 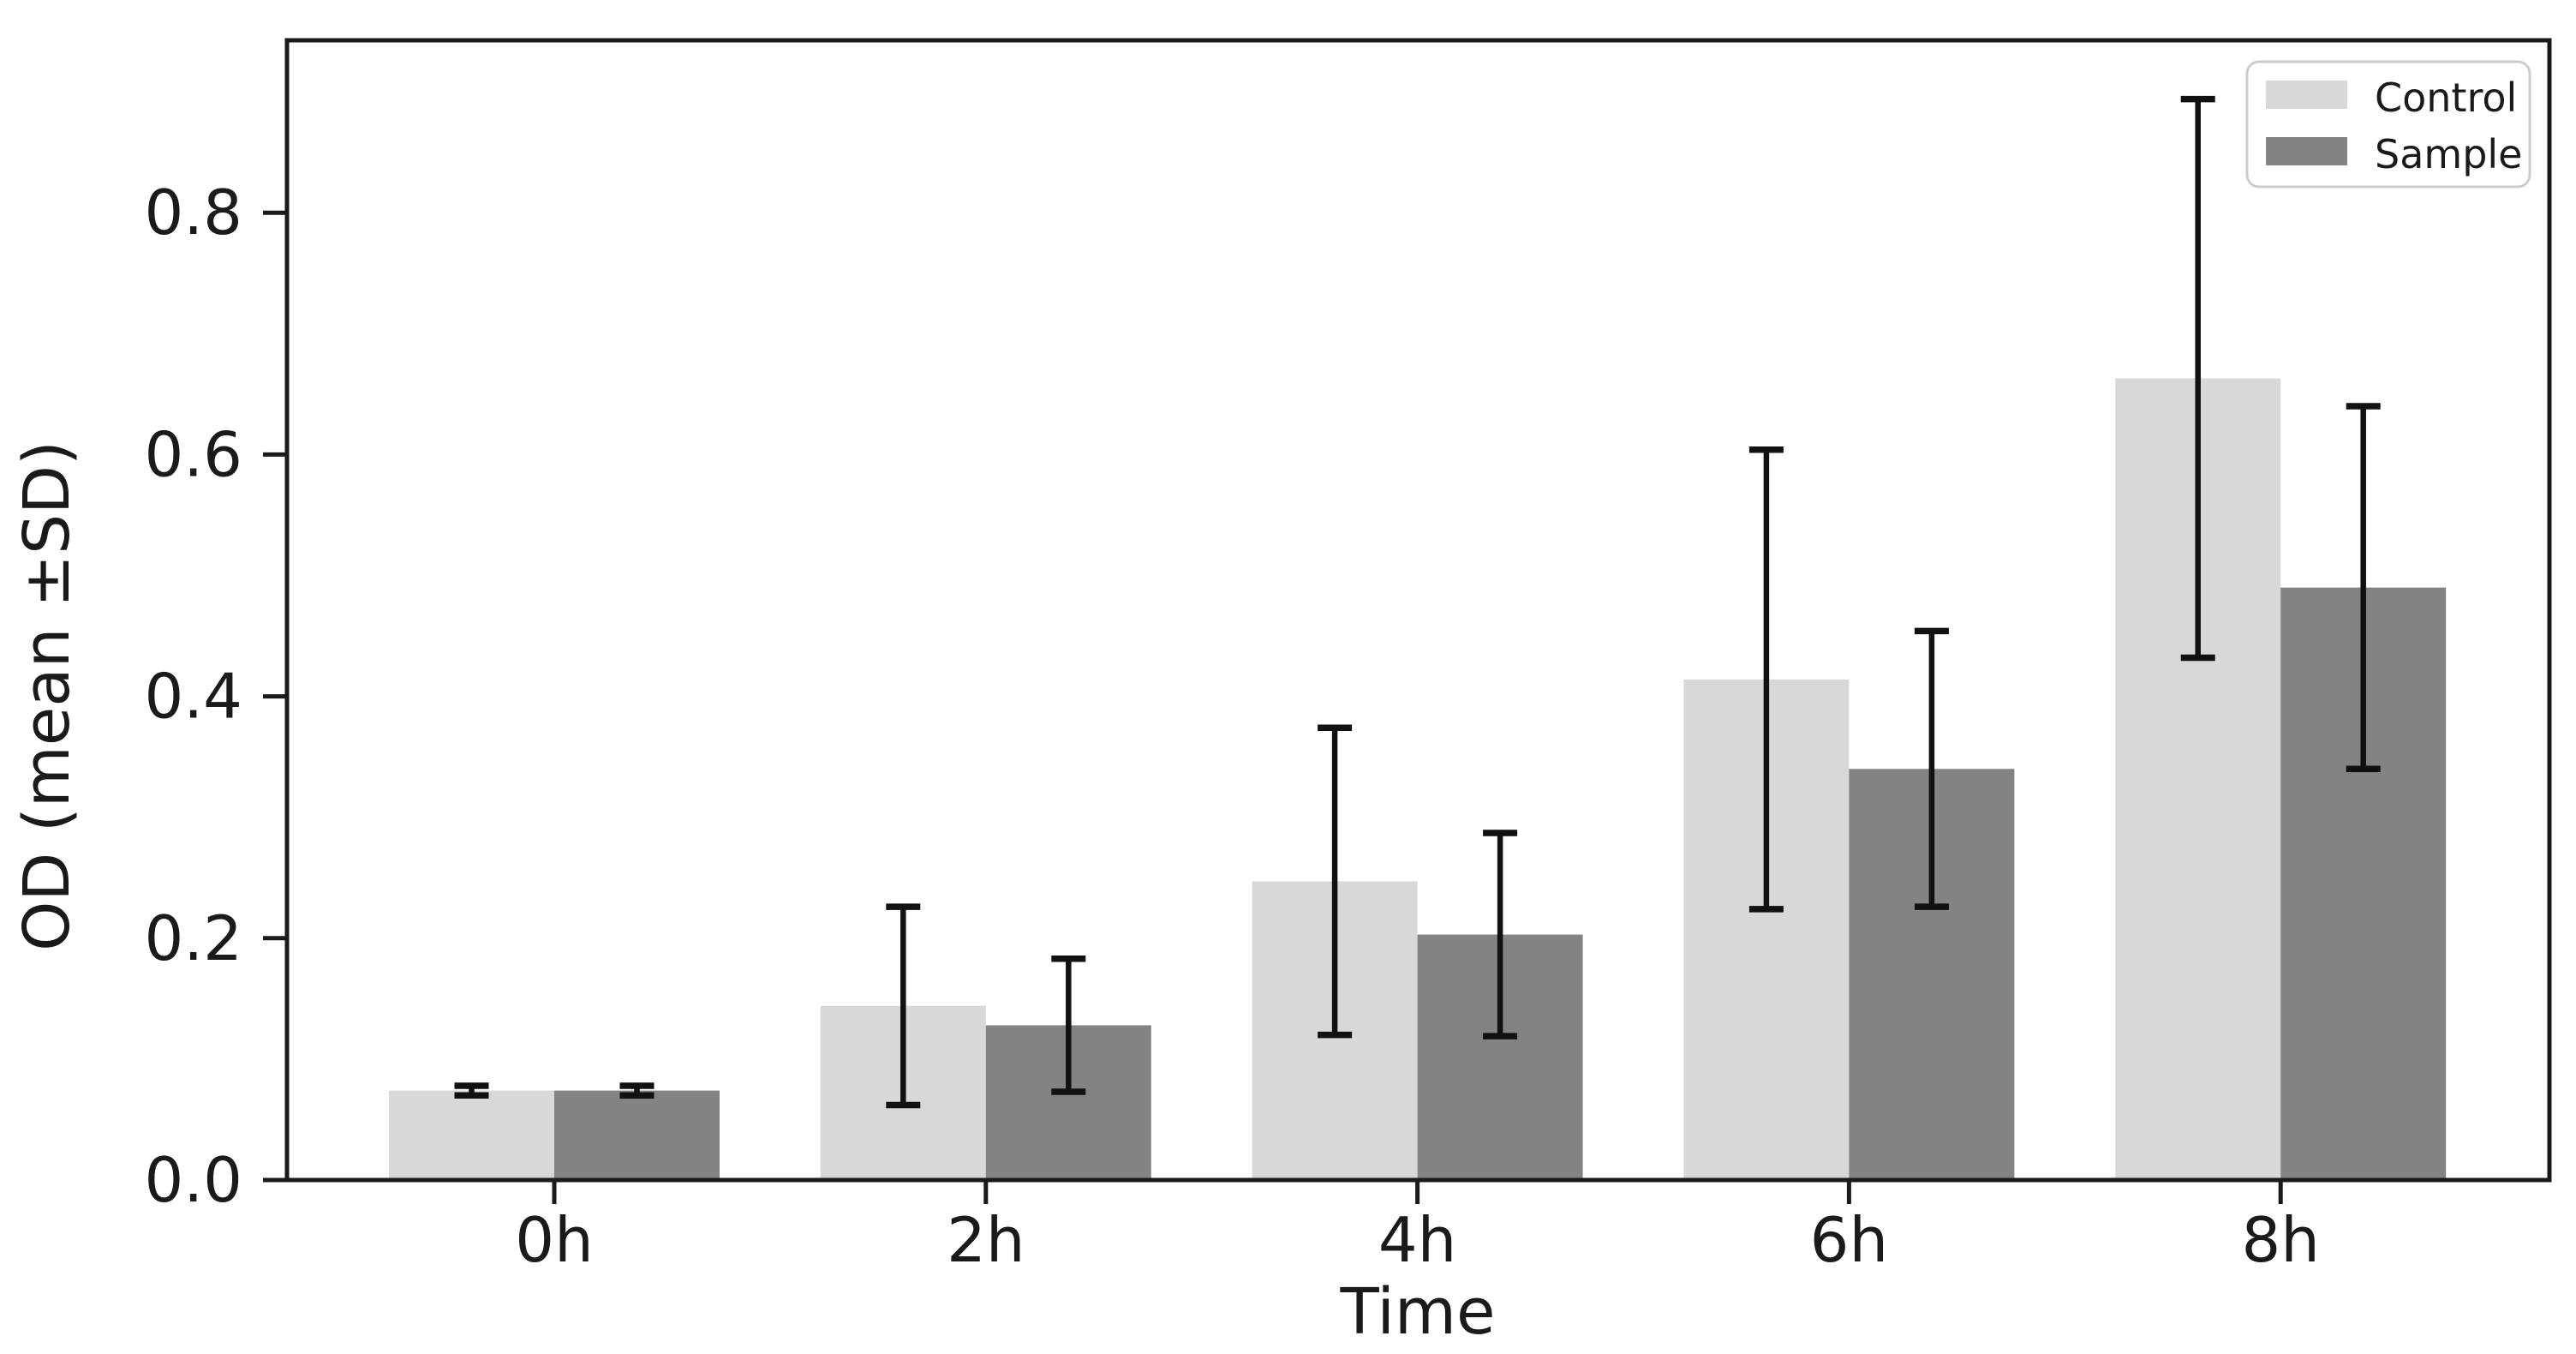 I want to click on legend-label-control: Control, so click(x=2446, y=98).